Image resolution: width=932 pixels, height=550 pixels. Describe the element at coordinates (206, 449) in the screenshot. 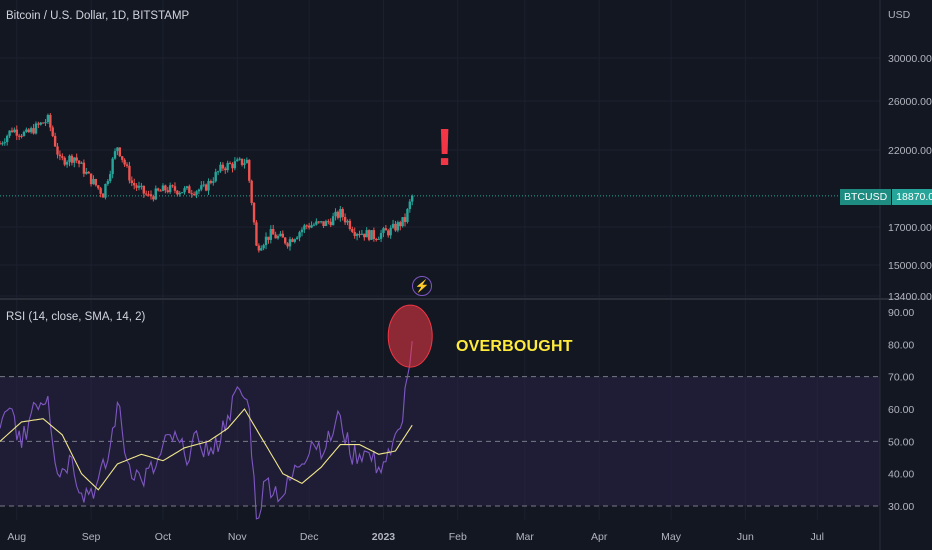

I see `rsi-ma-line` at that location.